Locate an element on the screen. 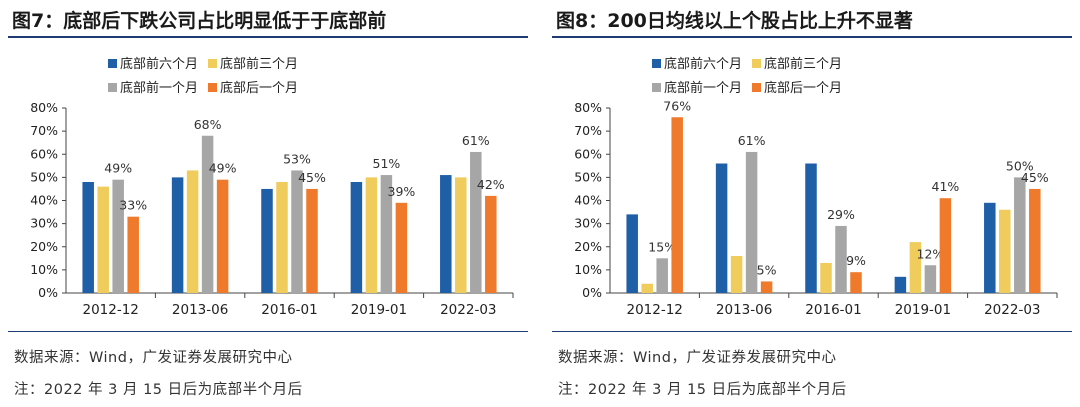  data-label: 50% is located at coordinates (1020, 165).